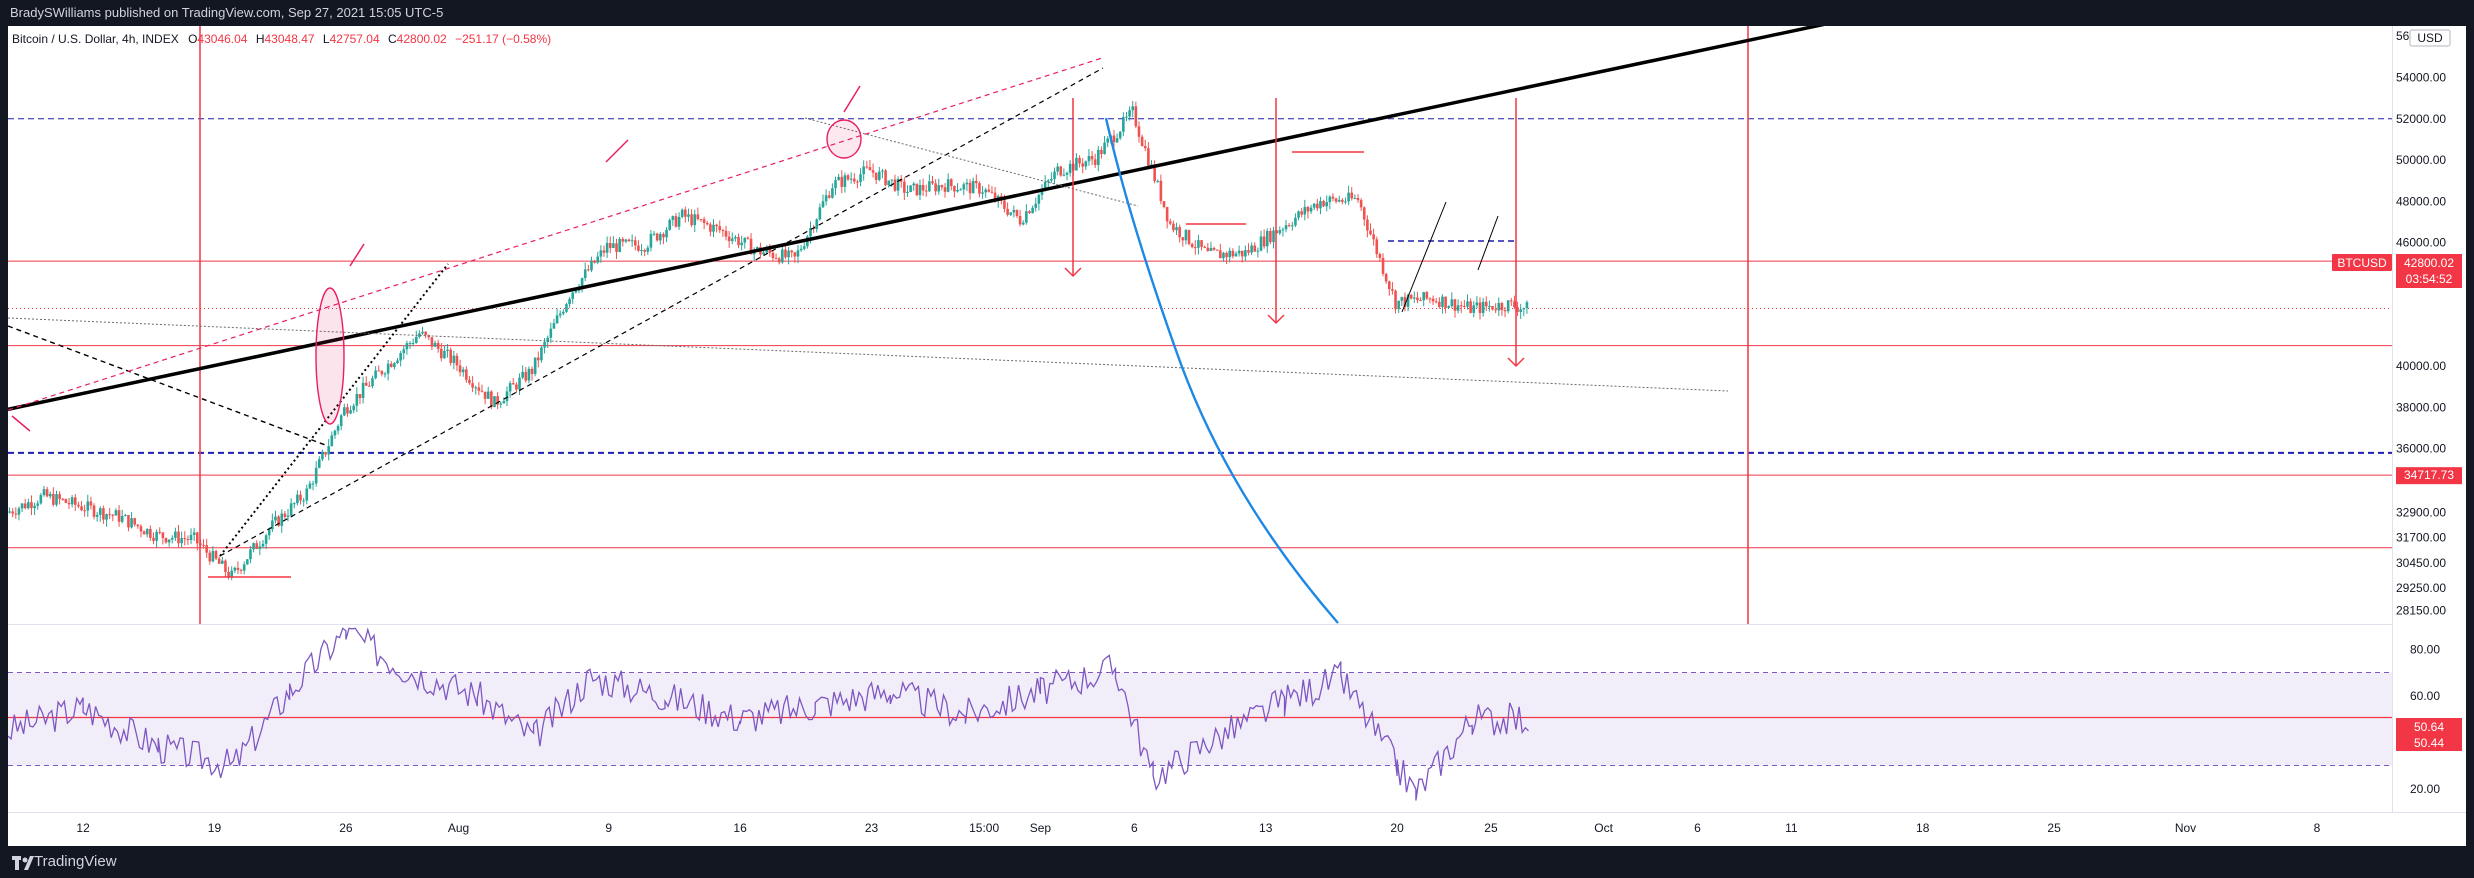 The image size is (2474, 878). What do you see at coordinates (844, 139) in the screenshot?
I see `pink-circle-top` at bounding box center [844, 139].